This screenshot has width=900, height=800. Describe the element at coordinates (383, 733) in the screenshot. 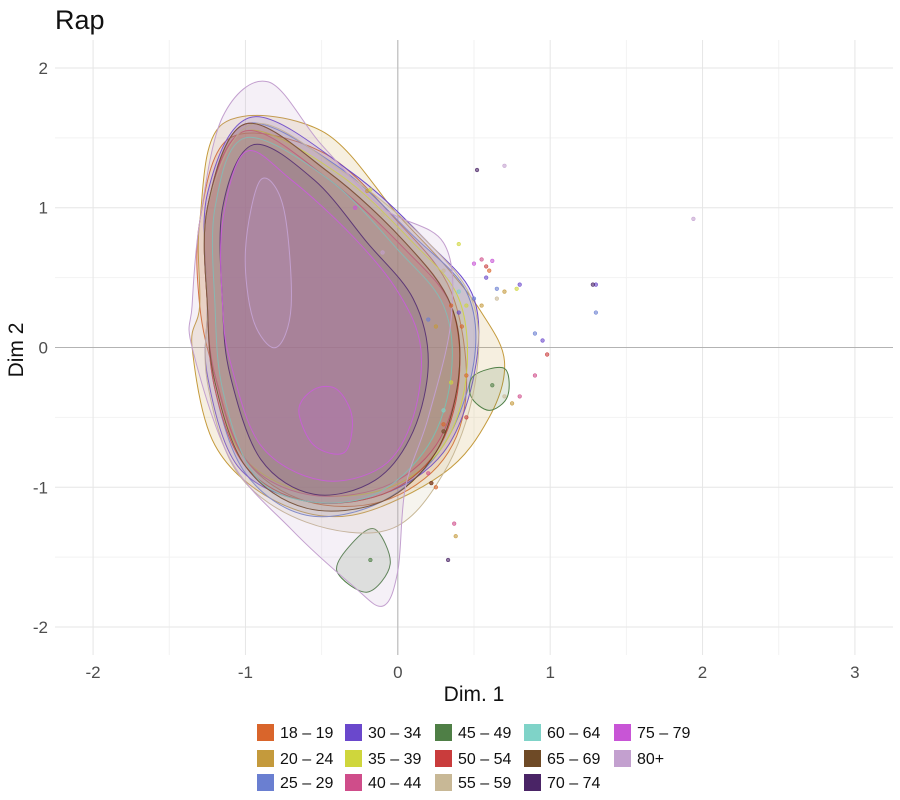

I see `legend-item: 30 – 34` at that location.